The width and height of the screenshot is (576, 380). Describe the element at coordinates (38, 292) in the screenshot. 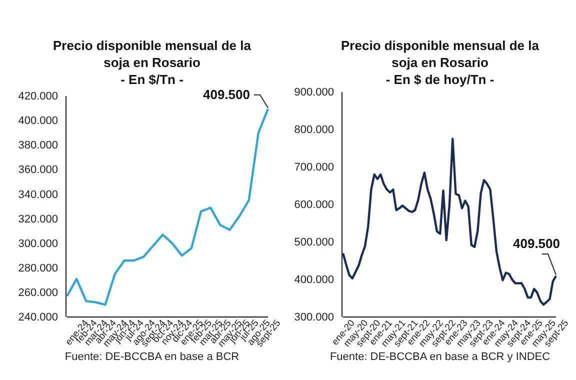

I see `y-tick-label: 260.000` at that location.